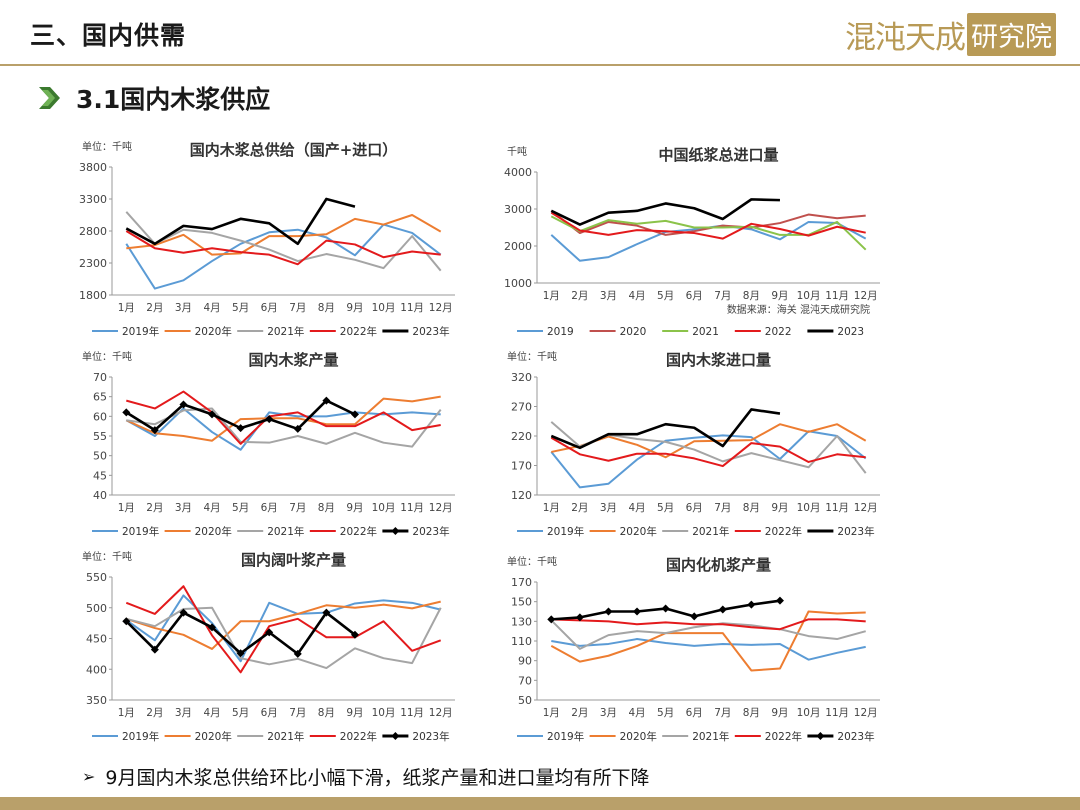  I want to click on y-tick-label: 3000, so click(518, 209).